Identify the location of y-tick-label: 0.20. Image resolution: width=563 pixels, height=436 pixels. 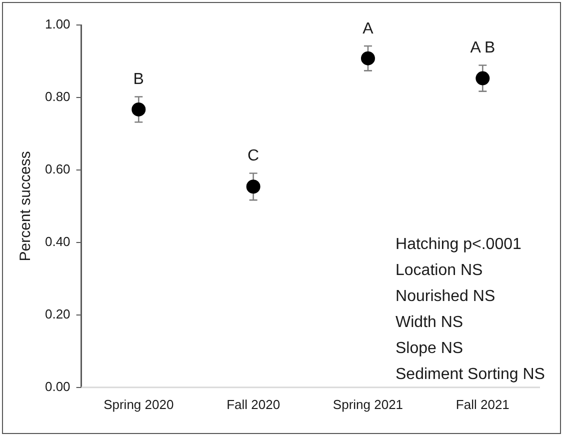
(57, 314).